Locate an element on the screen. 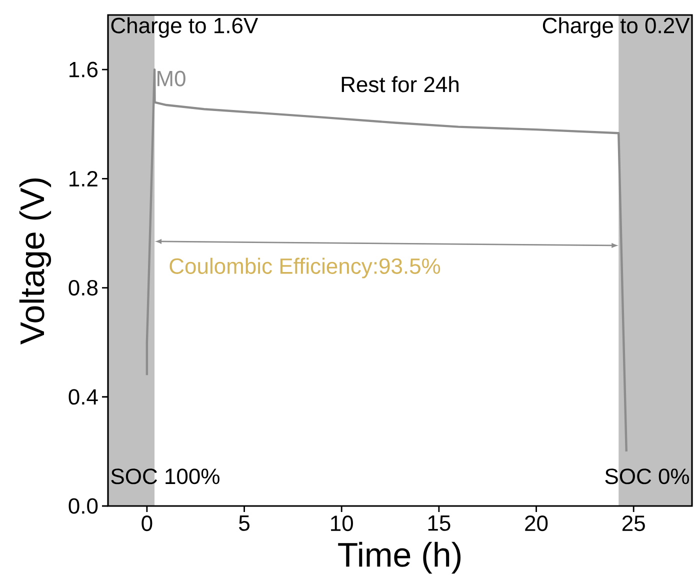 The image size is (694, 588). annotation: Charge to 0.2V is located at coordinates (616, 27).